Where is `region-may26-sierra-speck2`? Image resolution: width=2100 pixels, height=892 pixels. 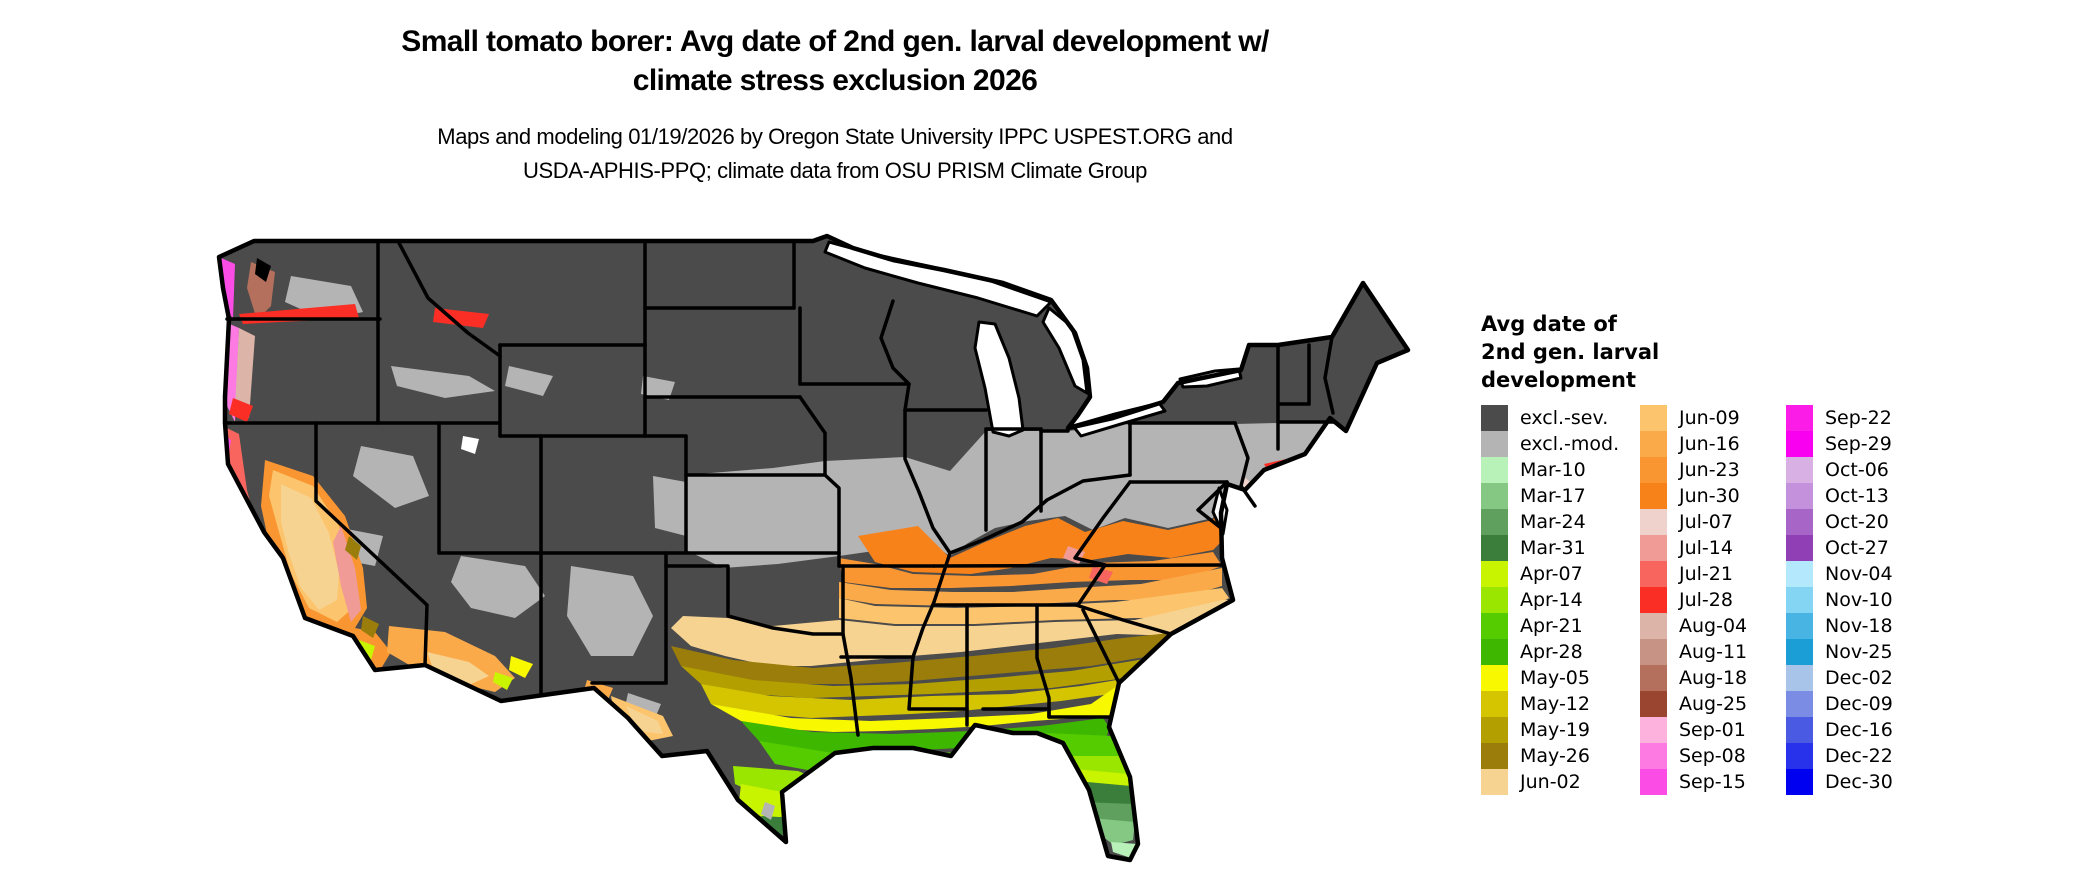 region-may26-sierra-speck2 is located at coordinates (370, 627).